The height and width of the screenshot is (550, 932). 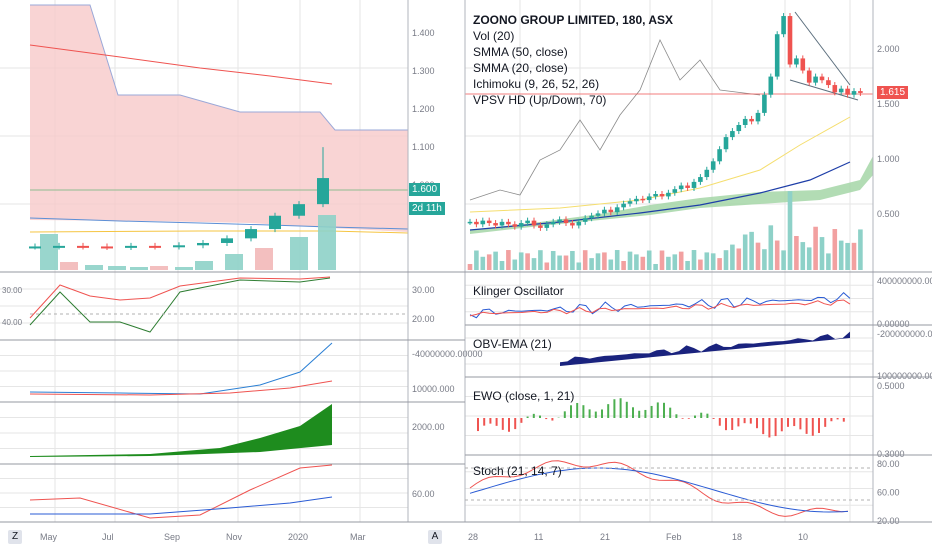 What do you see at coordinates (520, 68) in the screenshot?
I see `legend-smma-20: SMMA (20, close)` at bounding box center [520, 68].